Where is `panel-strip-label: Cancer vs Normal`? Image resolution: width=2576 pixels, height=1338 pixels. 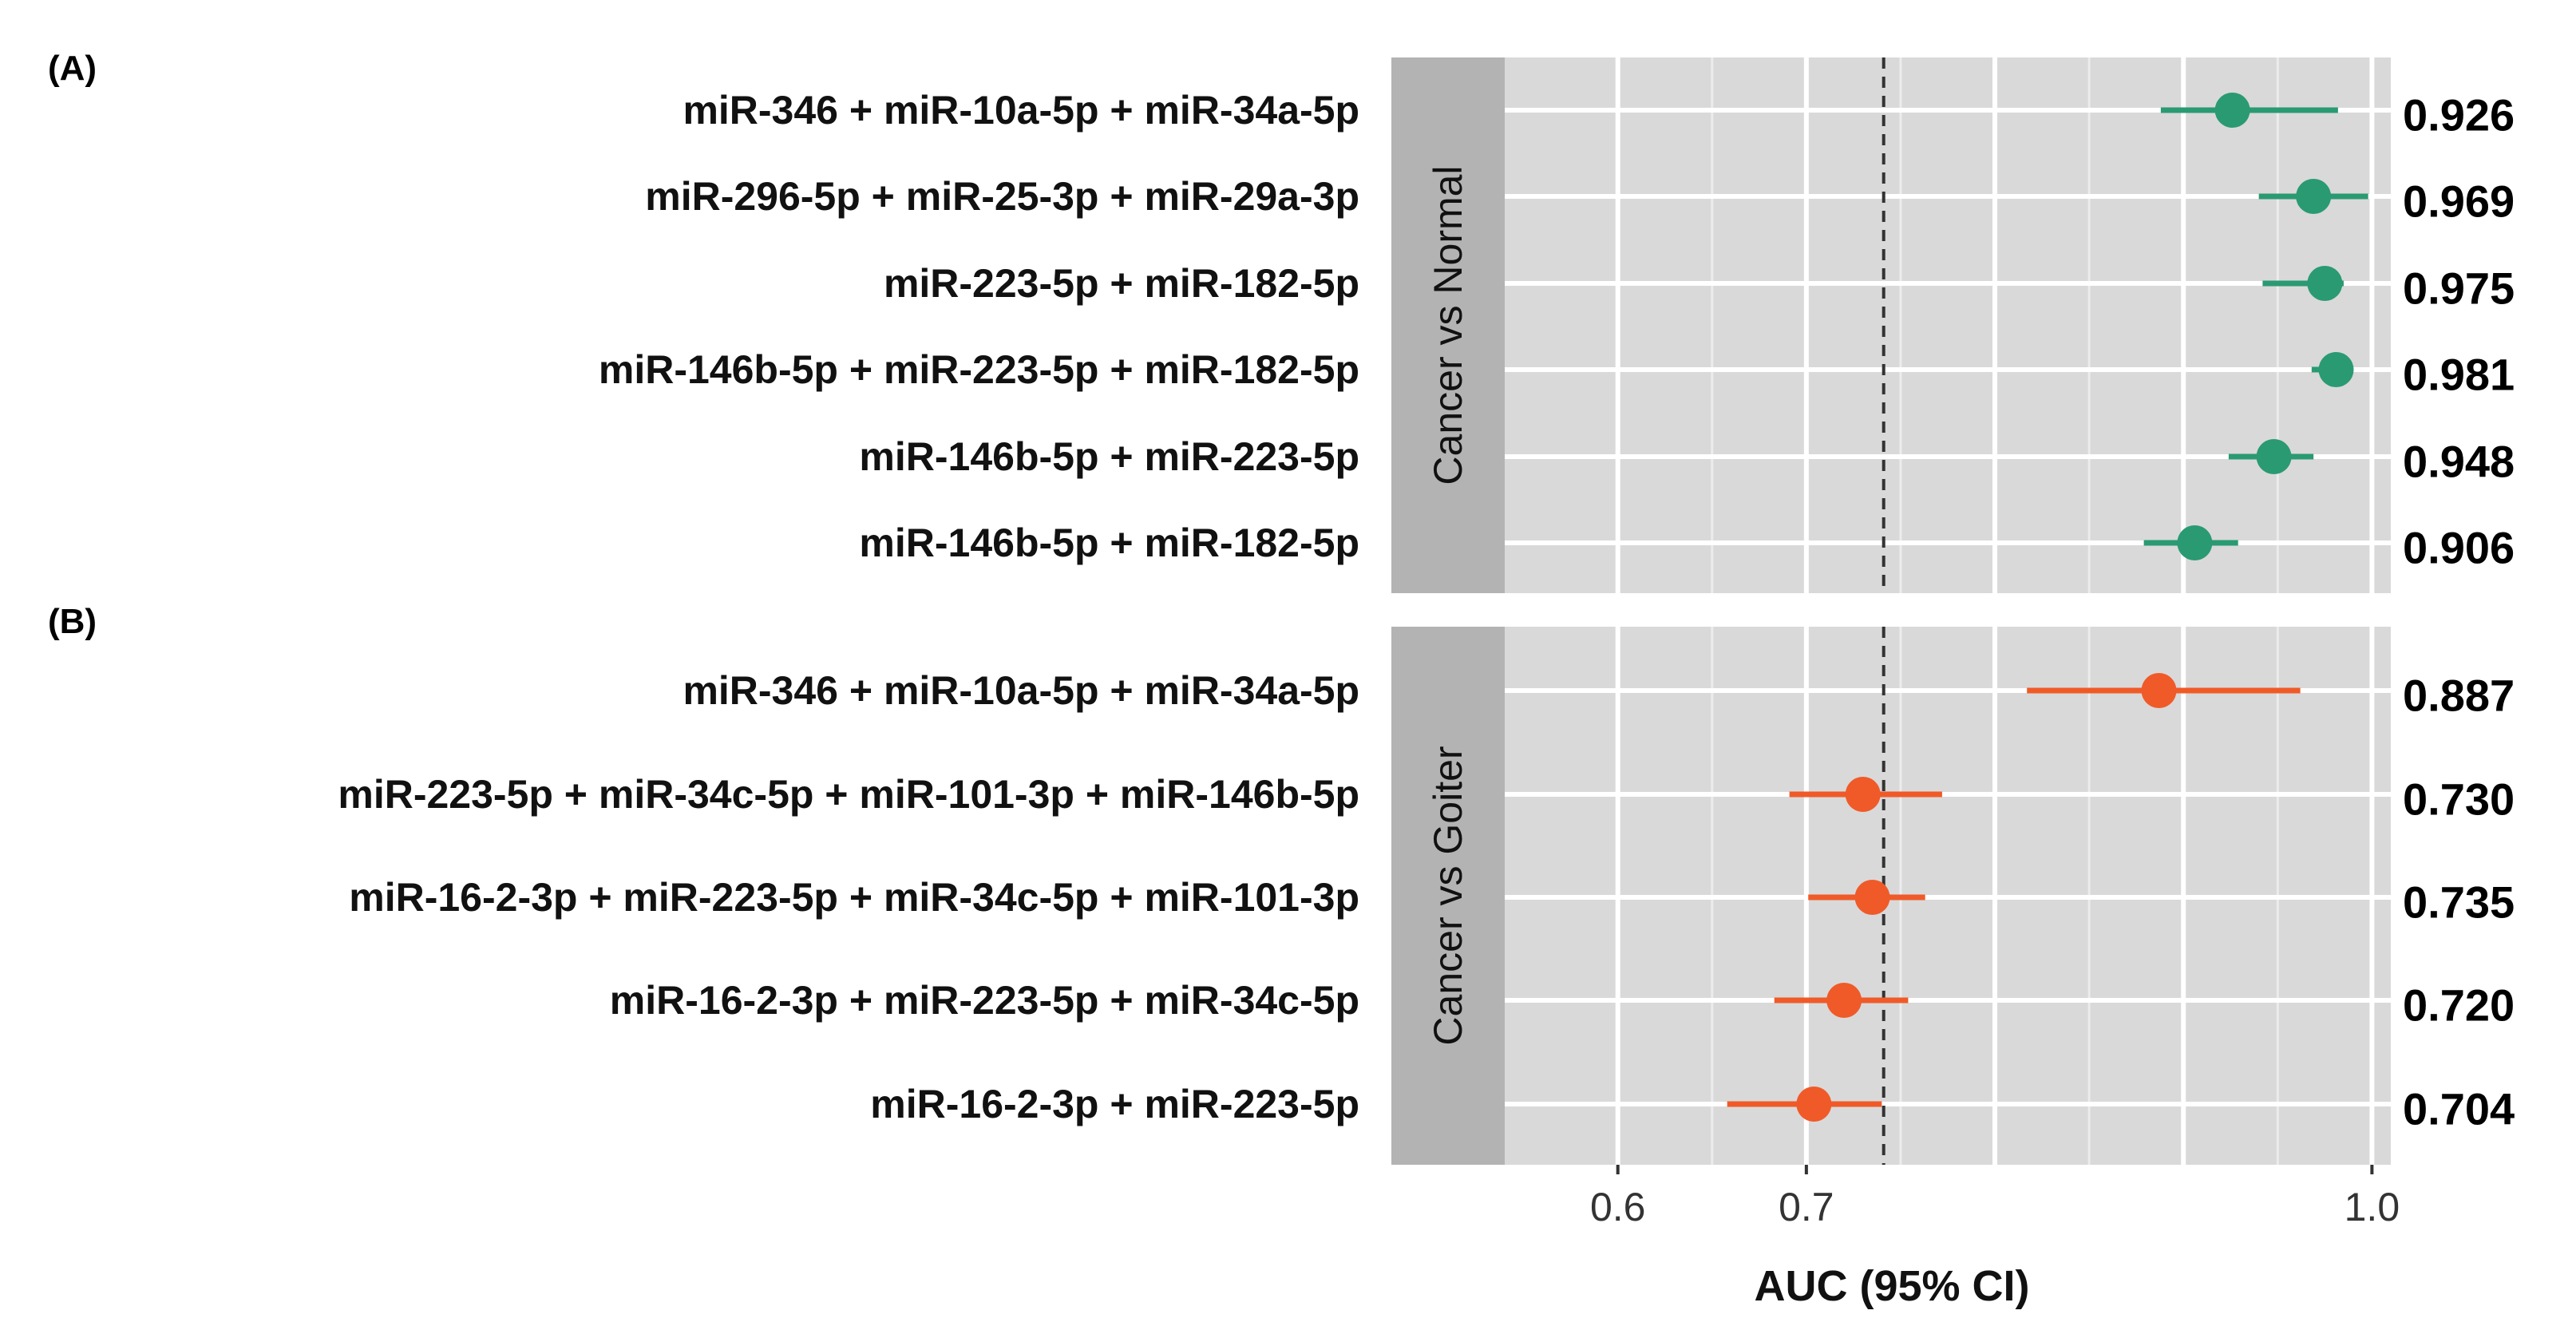 panel-strip-label: Cancer vs Normal is located at coordinates (1448, 325).